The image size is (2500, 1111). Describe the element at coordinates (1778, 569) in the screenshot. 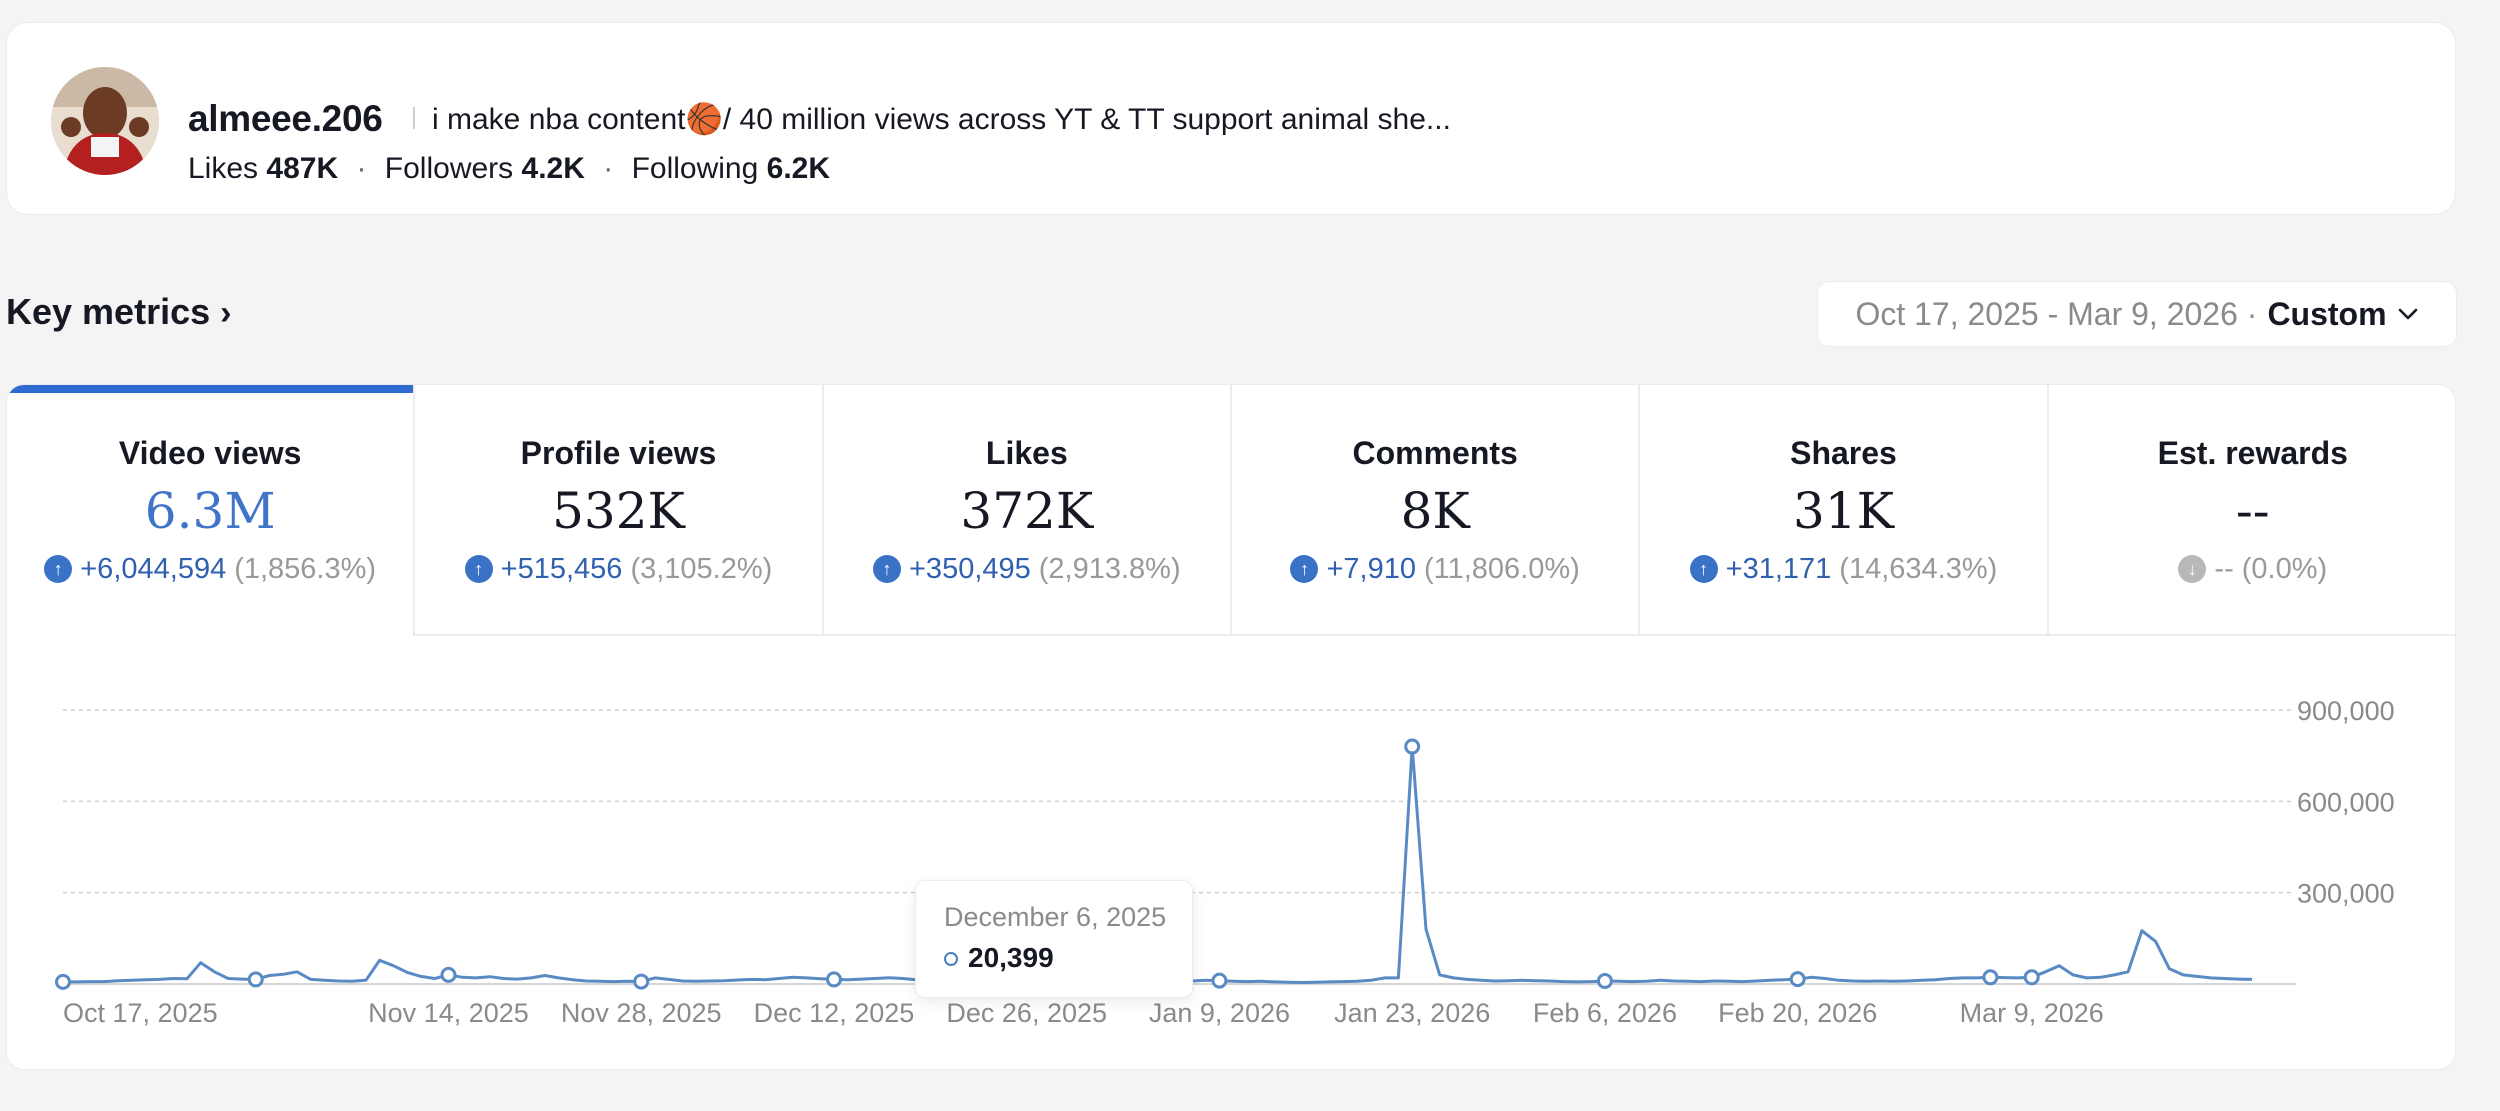

I see `metric-delta: +31,171` at that location.